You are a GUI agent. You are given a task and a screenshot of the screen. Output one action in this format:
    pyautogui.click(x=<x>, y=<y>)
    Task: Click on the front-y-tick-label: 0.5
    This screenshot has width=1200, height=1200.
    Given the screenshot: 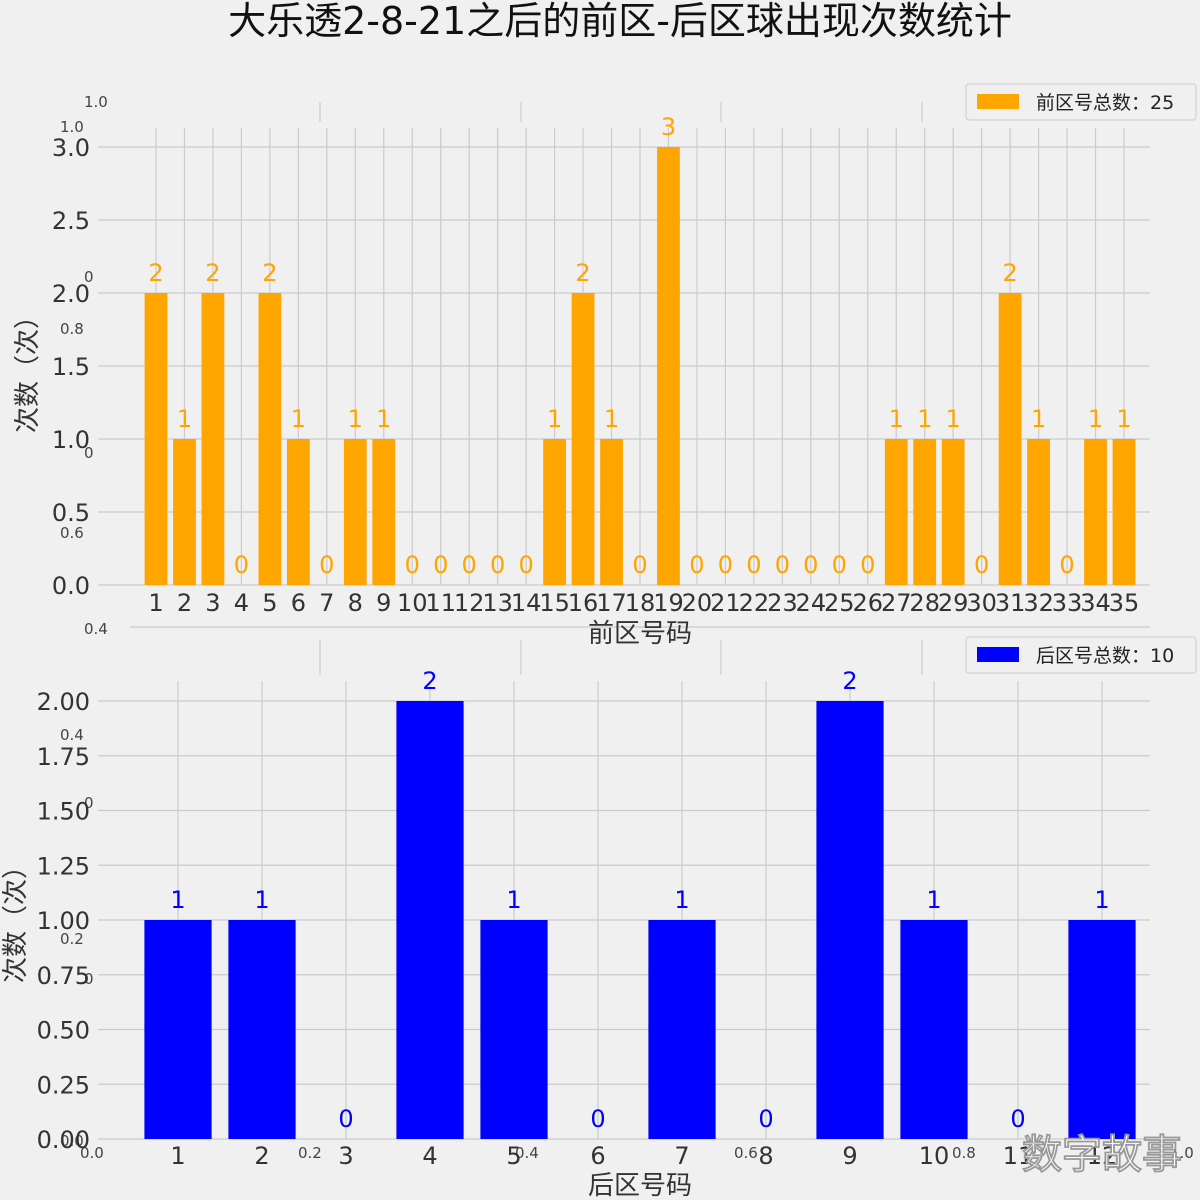 What is the action you would take?
    pyautogui.click(x=71, y=513)
    